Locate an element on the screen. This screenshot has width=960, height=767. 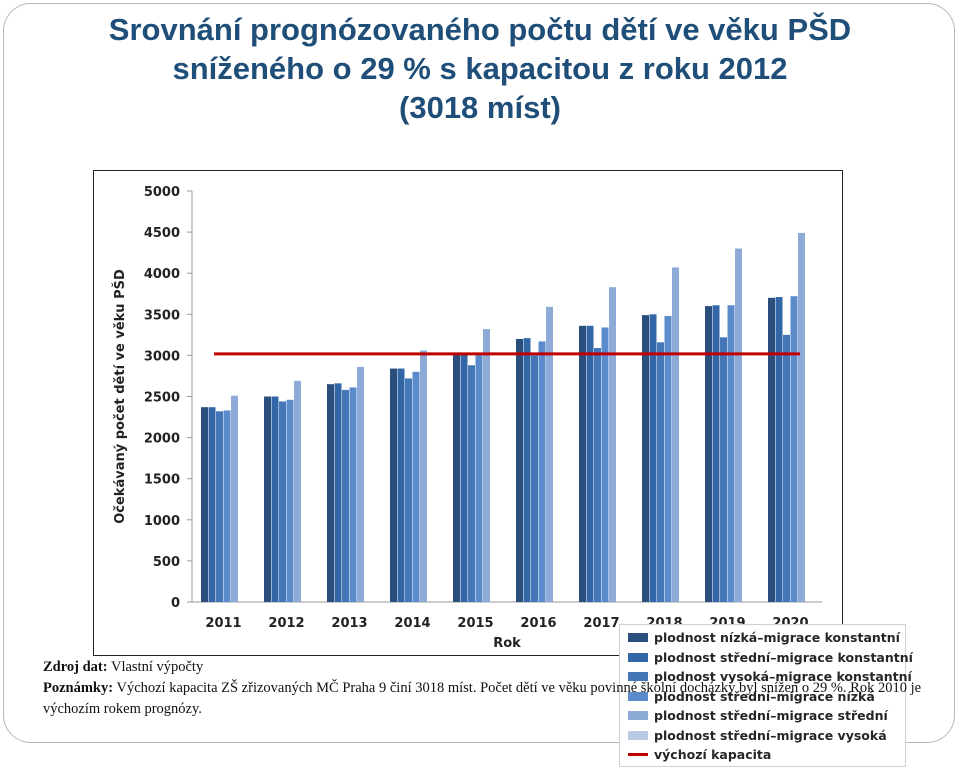
remarks-label: Poznámky: is located at coordinates (78, 688).